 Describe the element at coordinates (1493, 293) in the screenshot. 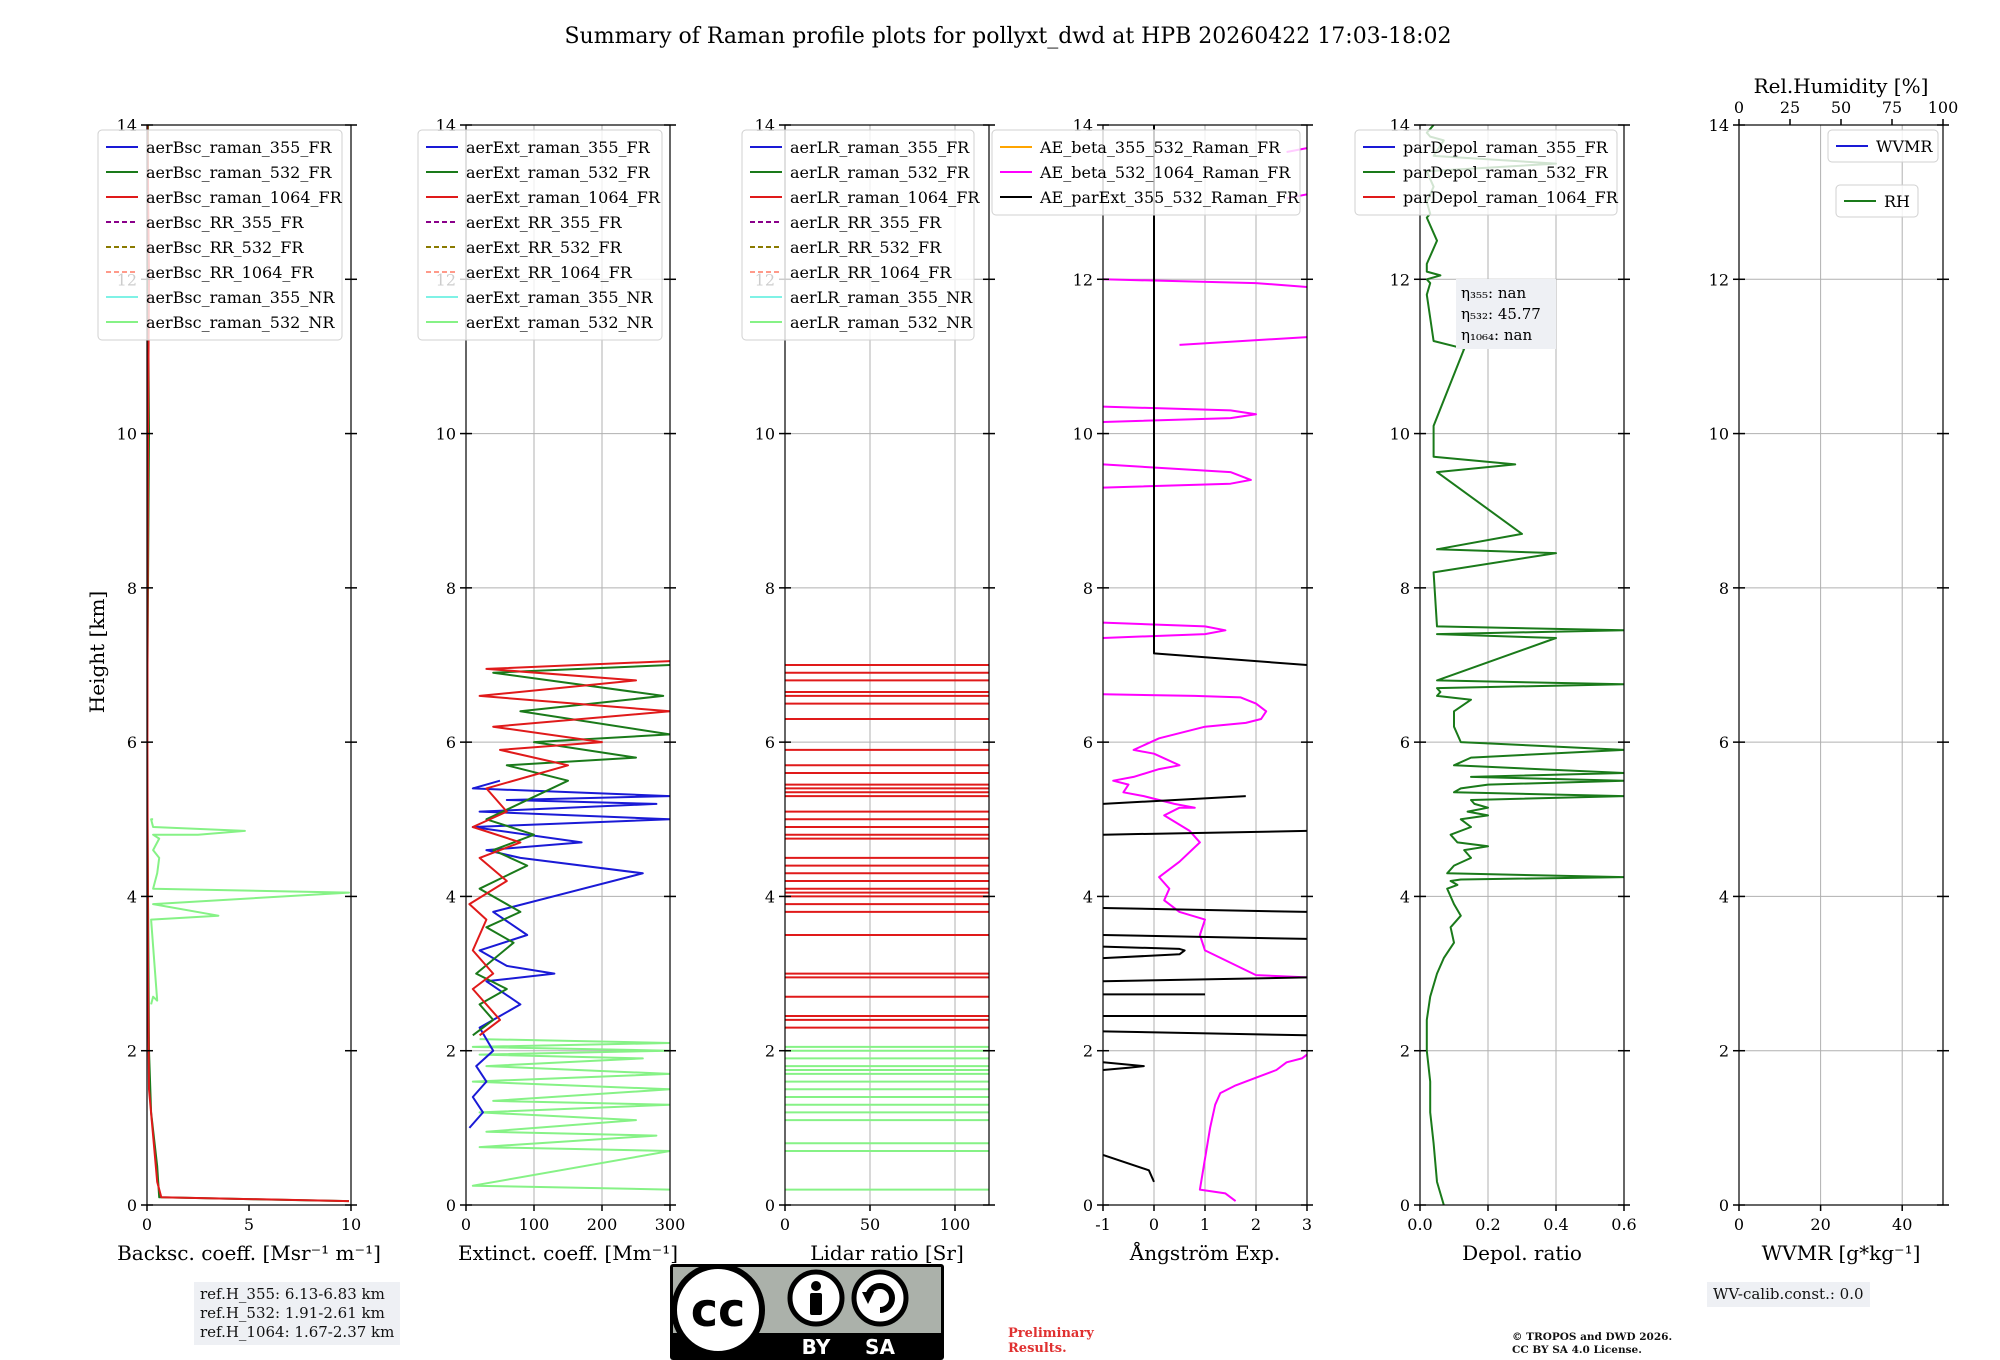

I see `eta-annotation: η₃₅₅: nan` at that location.